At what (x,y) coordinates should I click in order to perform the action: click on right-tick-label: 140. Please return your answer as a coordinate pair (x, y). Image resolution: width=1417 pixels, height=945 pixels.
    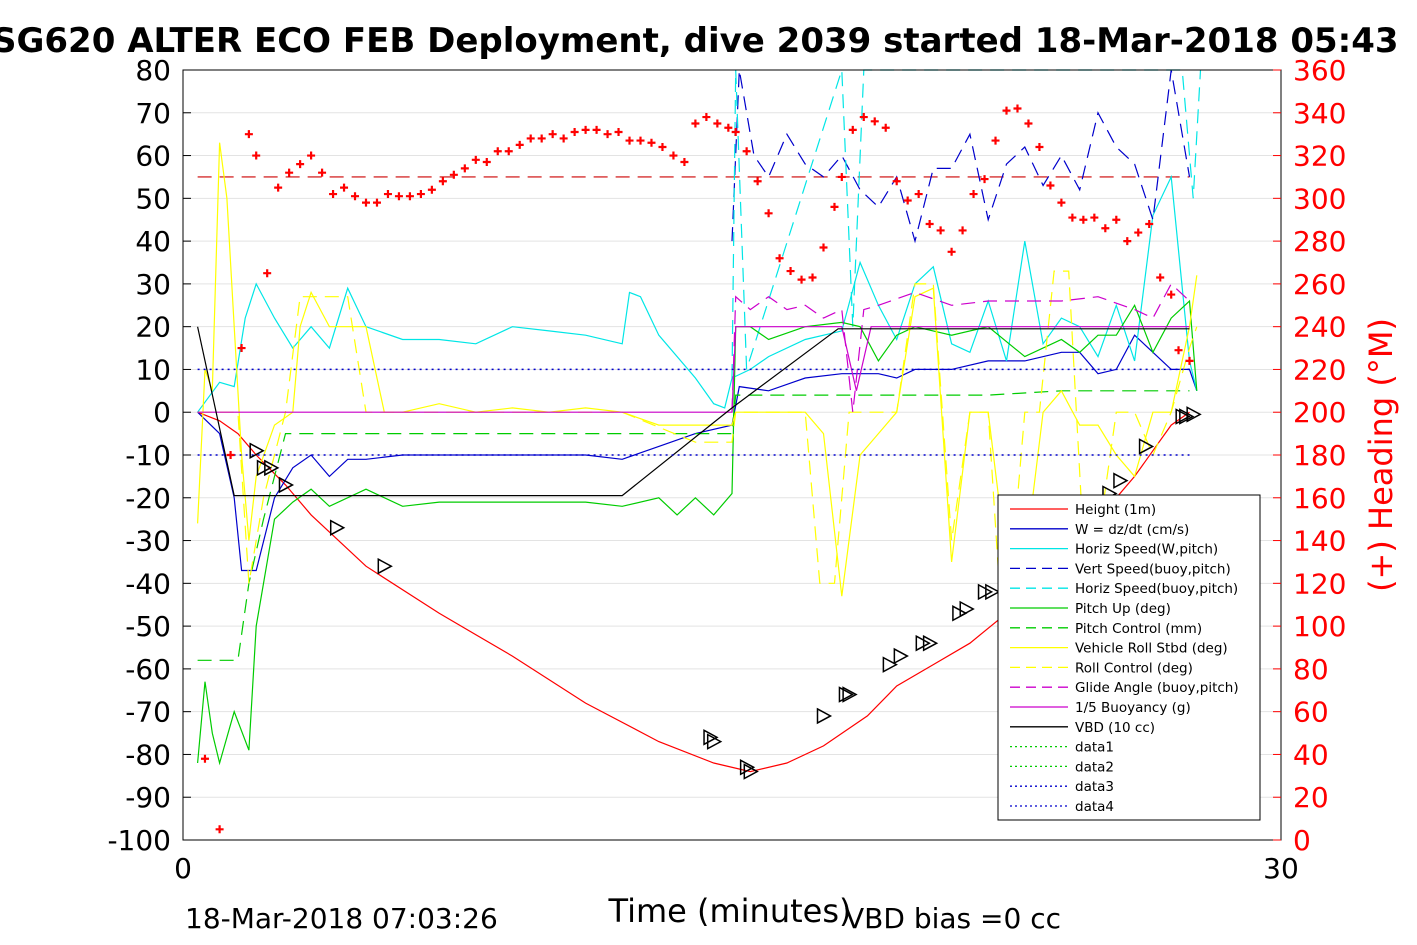
    Looking at the image, I should click on (1319, 541).